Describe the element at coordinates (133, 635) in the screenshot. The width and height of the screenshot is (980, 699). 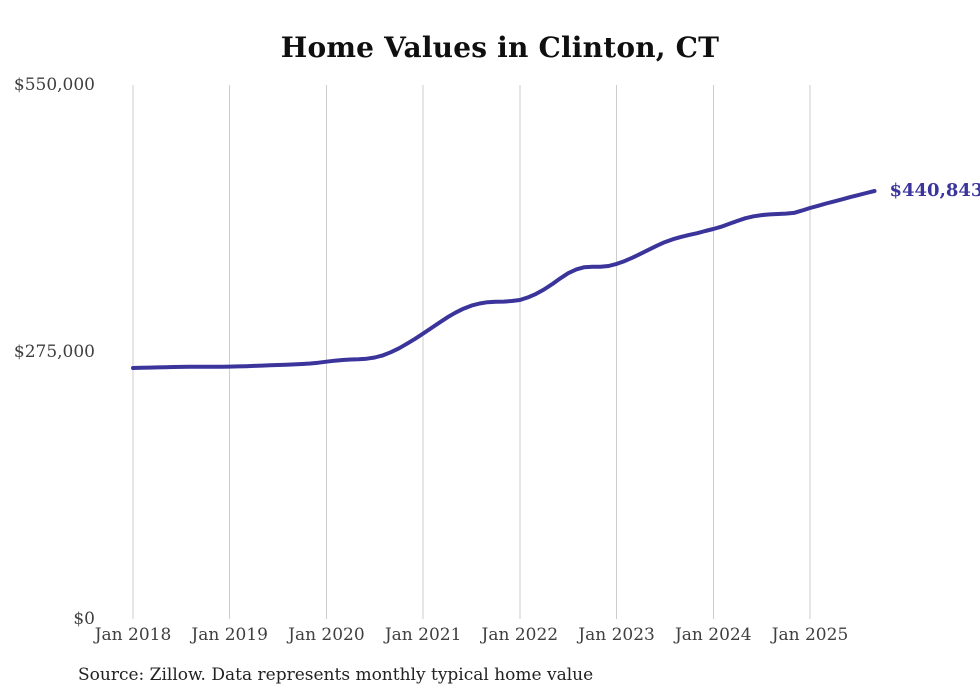
I see `x-axis-tick-label: Jan 2018` at that location.